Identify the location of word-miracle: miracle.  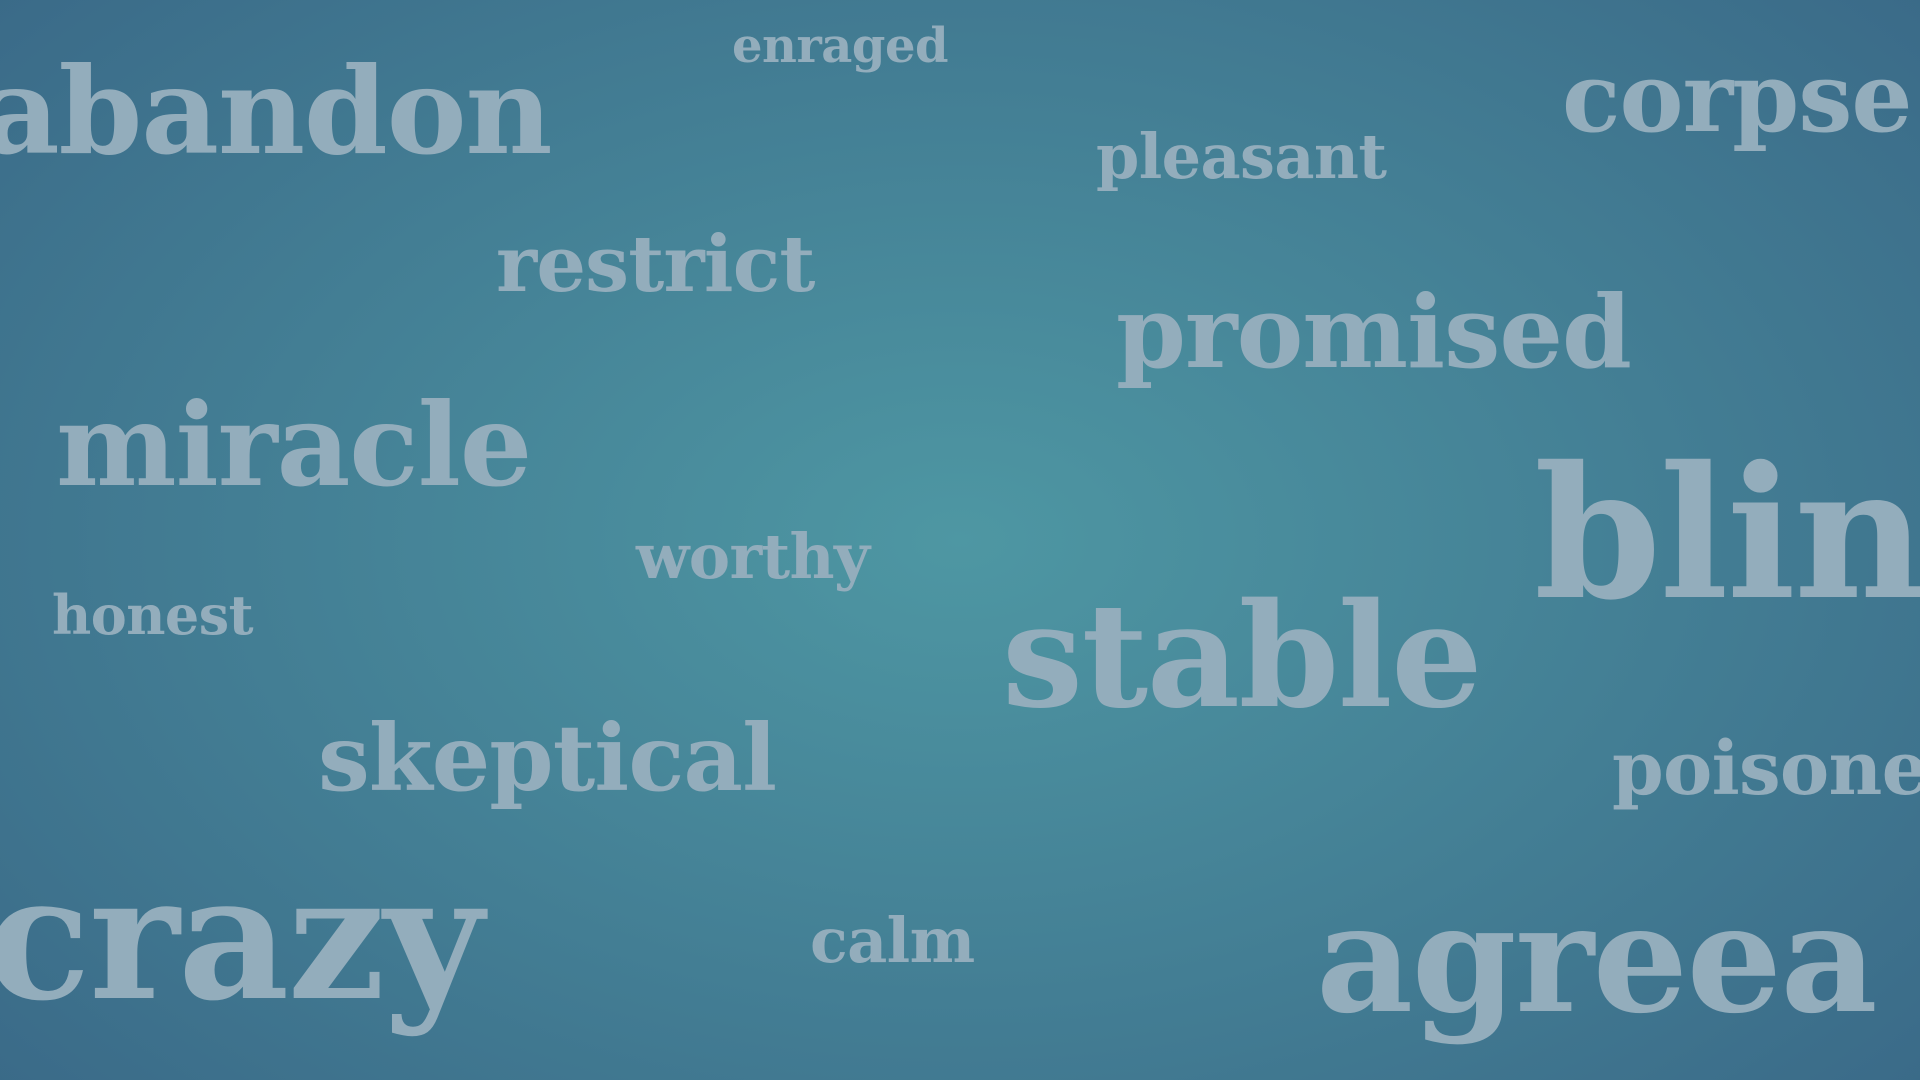
(294, 445).